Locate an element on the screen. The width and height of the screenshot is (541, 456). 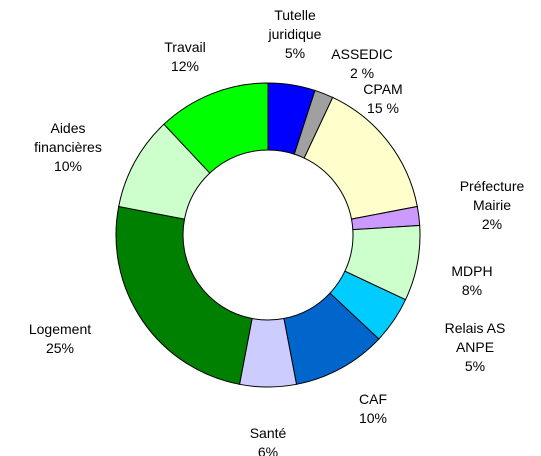
category-name: Aides financières is located at coordinates (68, 137).